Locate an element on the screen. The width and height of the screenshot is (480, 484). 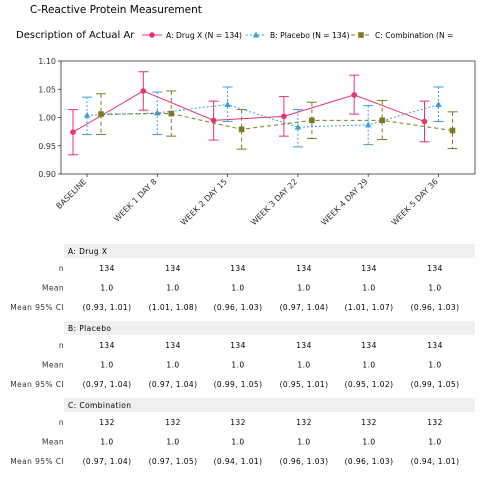
y-tick-label: 1.10 is located at coordinates (47, 61).